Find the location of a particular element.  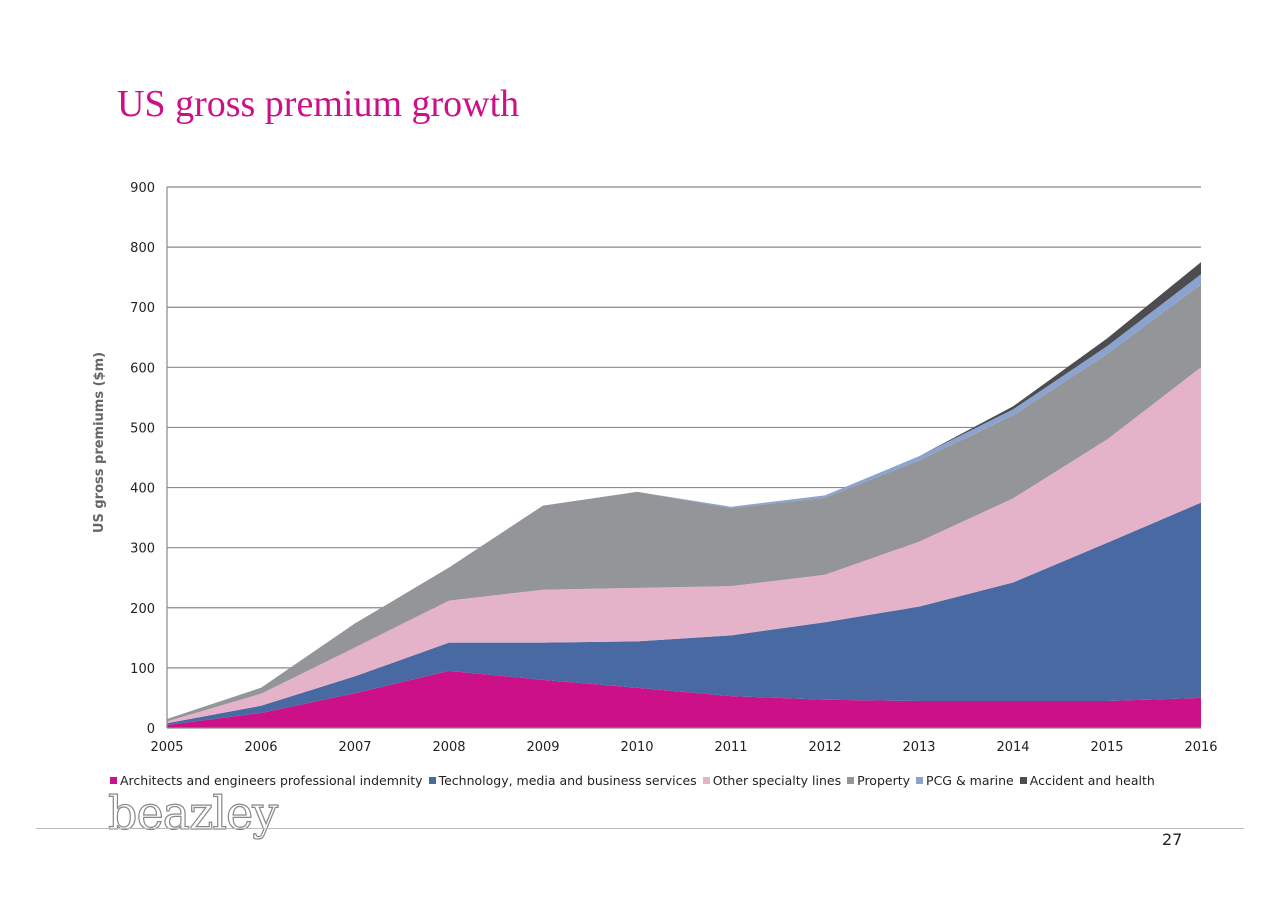

y-tick-label: 600 is located at coordinates (142, 368).